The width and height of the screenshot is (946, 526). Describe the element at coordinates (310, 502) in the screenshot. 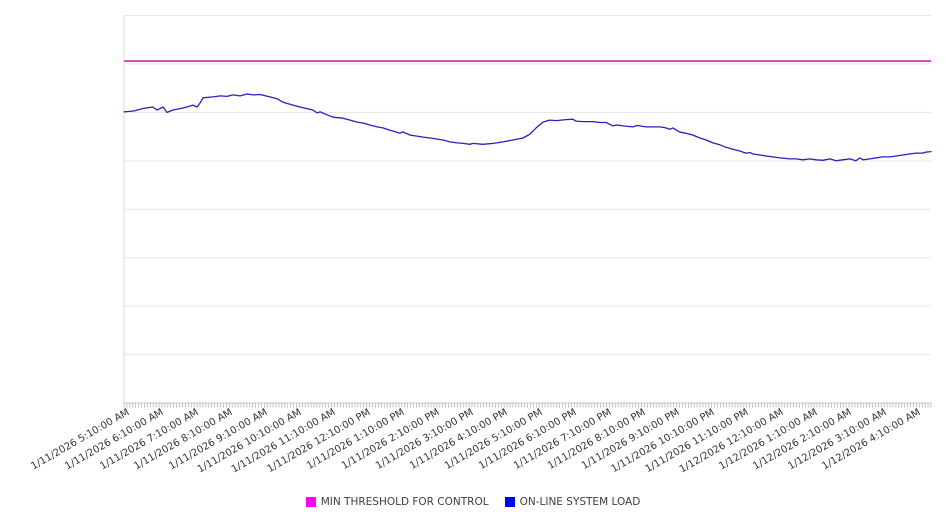

I see `legend-swatch-magenta` at that location.